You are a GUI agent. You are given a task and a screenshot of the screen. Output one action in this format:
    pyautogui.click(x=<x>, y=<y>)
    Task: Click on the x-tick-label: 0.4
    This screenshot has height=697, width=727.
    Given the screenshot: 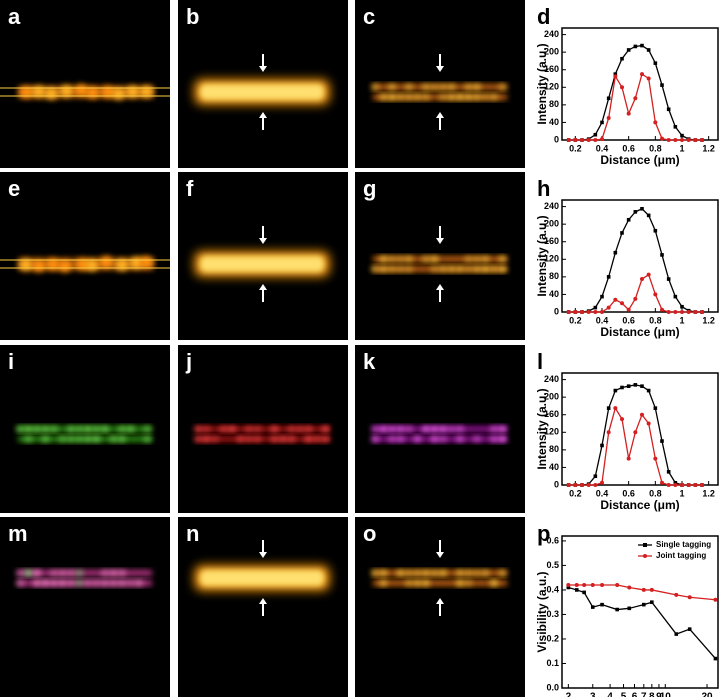 What is the action you would take?
    pyautogui.click(x=602, y=320)
    